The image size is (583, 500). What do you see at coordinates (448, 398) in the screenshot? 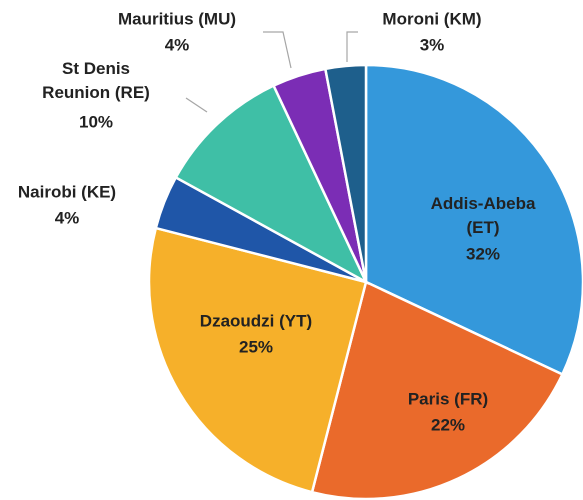
I see `slice-label: Paris (FR)` at bounding box center [448, 398].